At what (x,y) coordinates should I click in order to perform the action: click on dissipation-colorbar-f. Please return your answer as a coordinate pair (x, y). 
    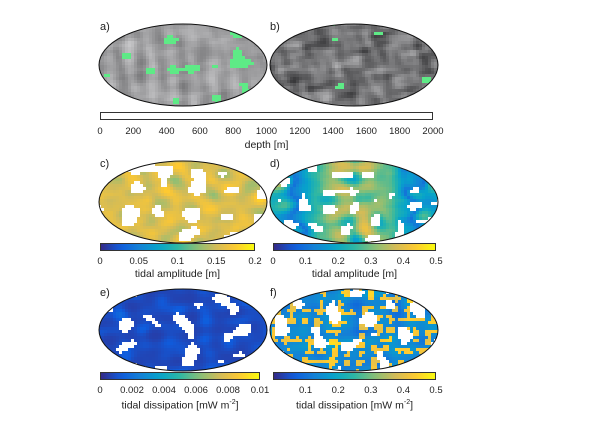
    Looking at the image, I should click on (354, 376).